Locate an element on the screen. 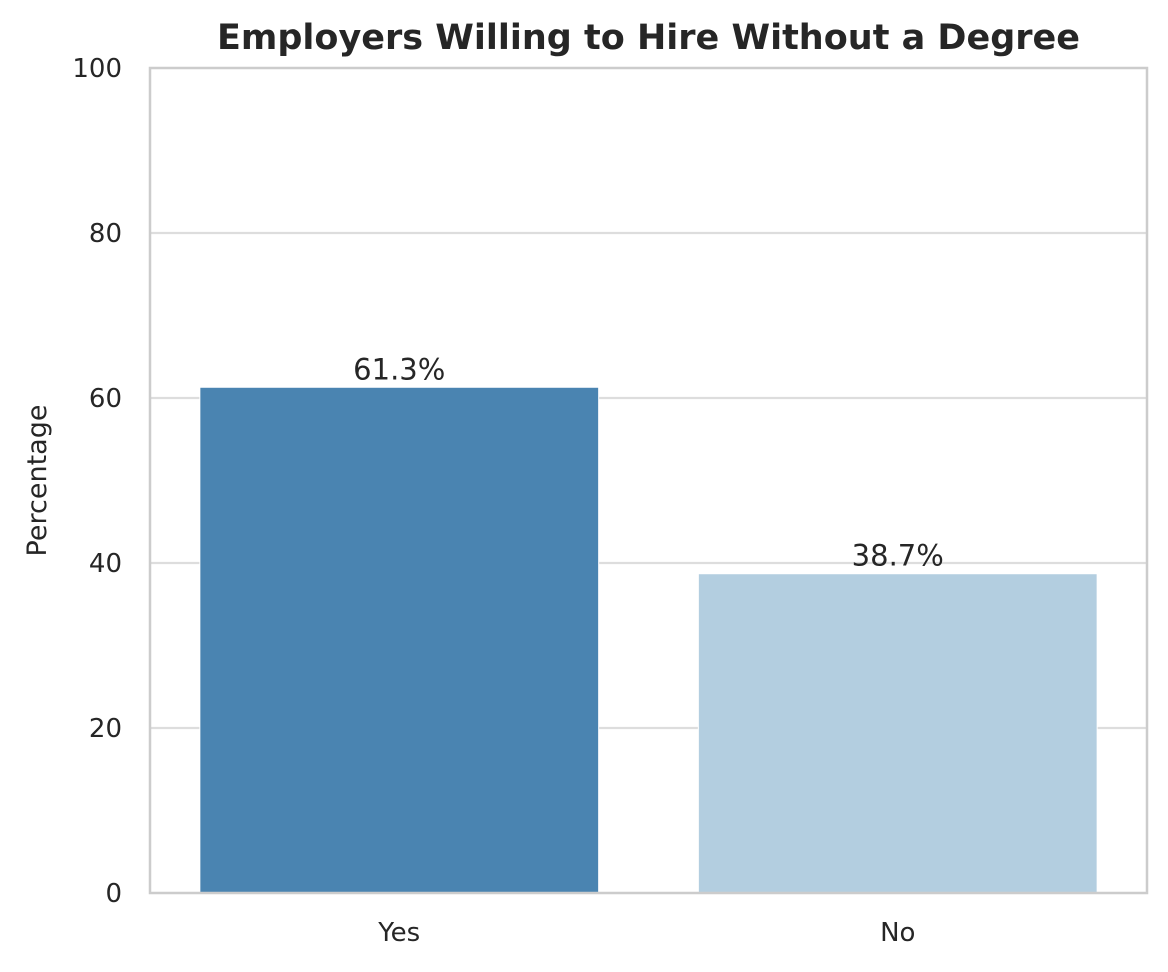  y-tick-label: 0 is located at coordinates (113, 894).